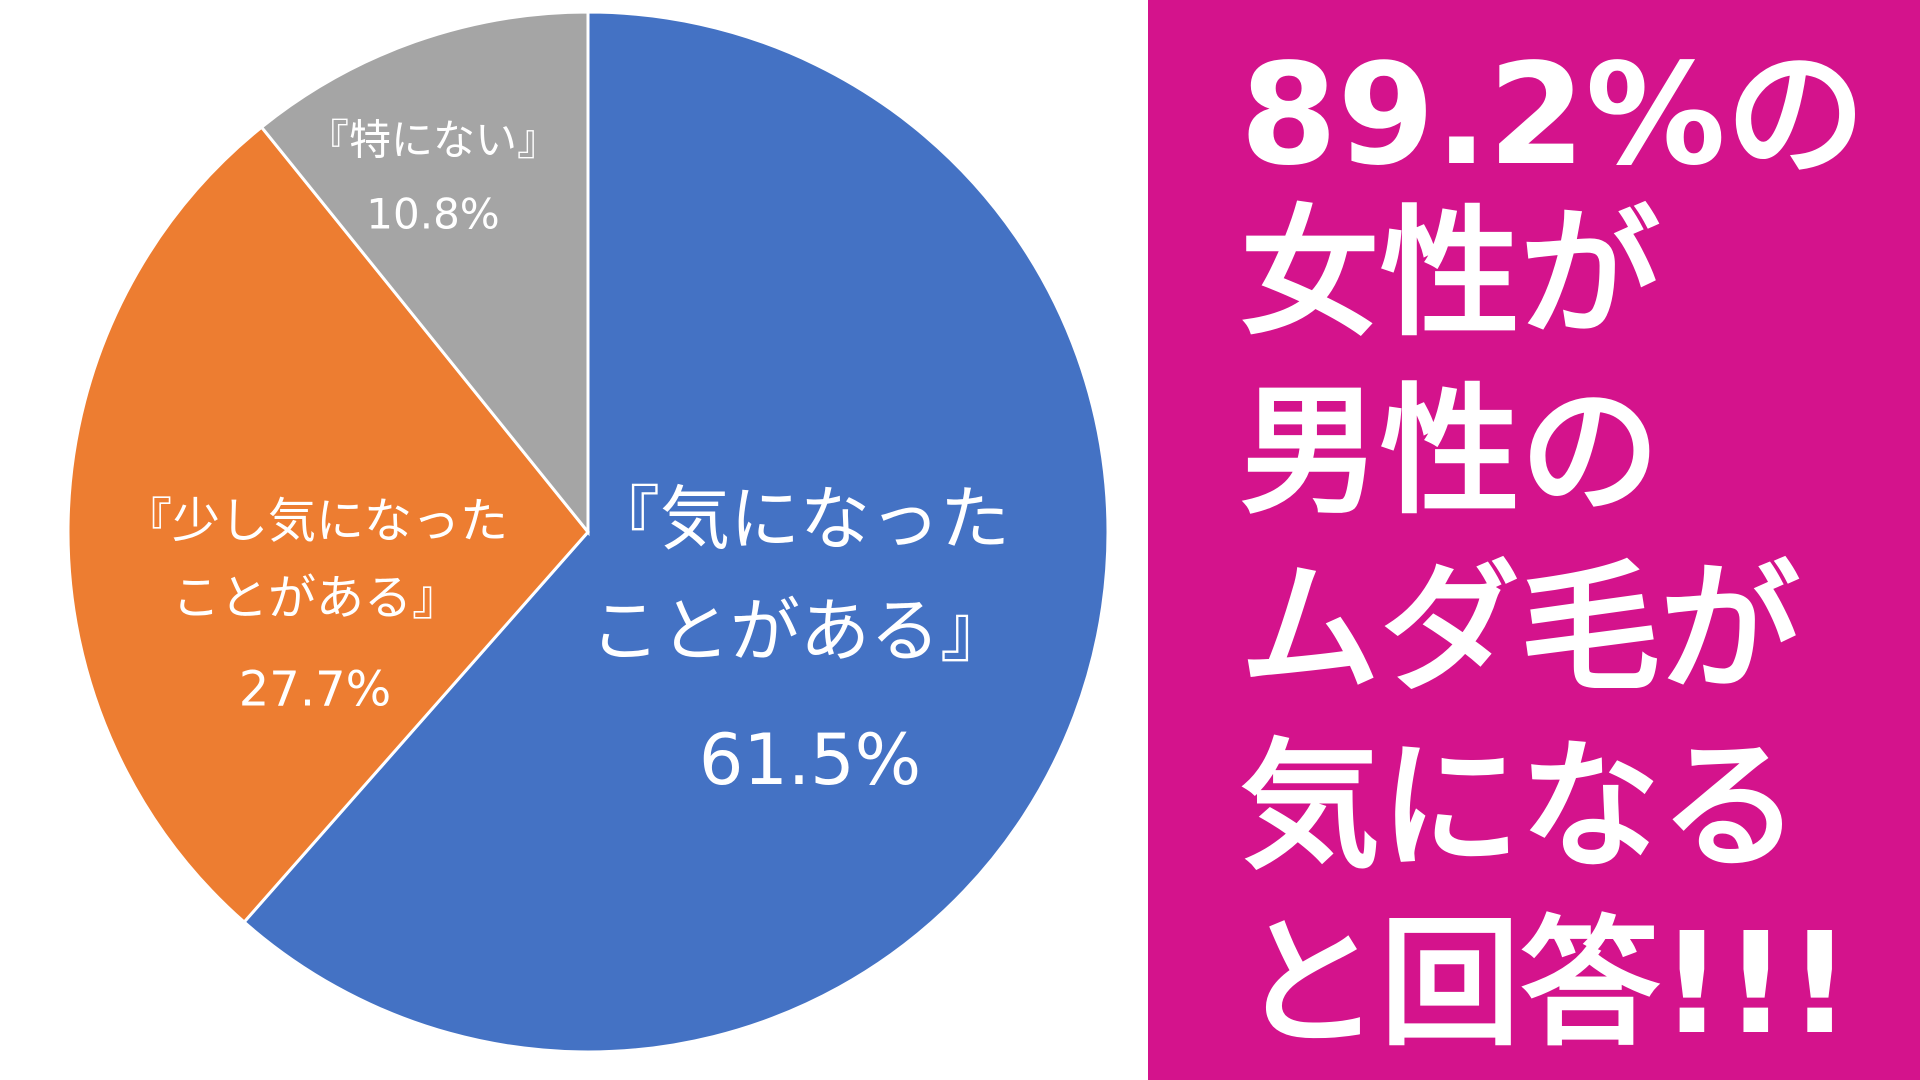 This screenshot has width=1920, height=1080. I want to click on slice-label: 『少し気になった ことがある』, so click(316, 559).